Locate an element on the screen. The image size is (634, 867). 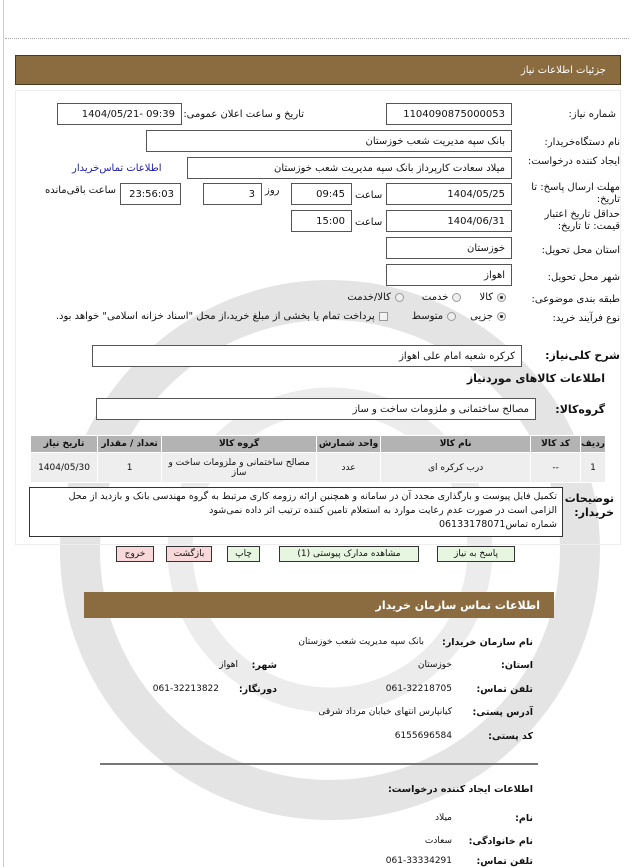
family-value: سعادت is located at coordinates (438, 841).